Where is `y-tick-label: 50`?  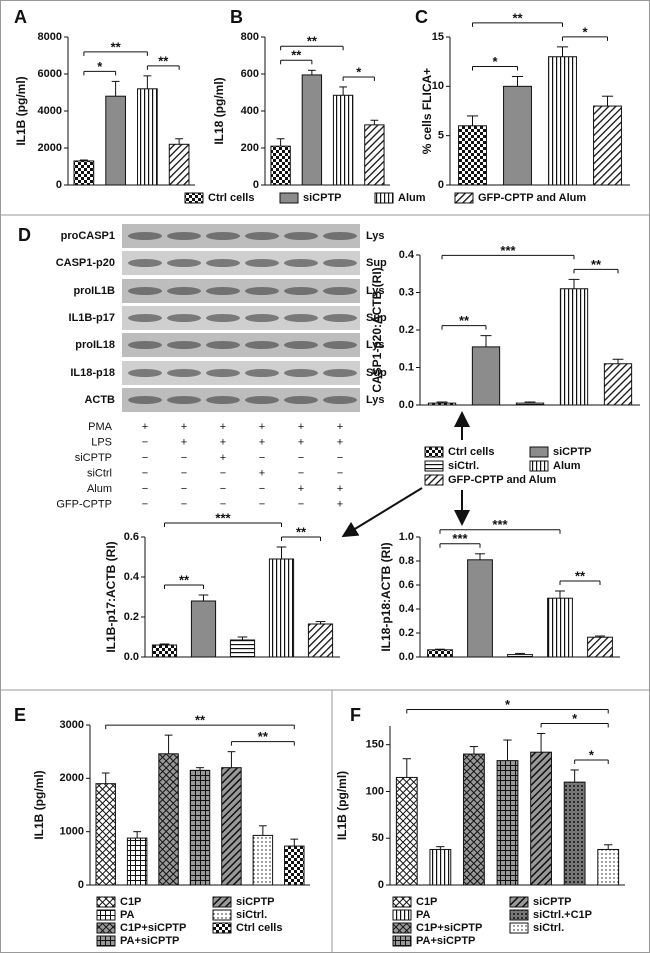 y-tick-label: 50 is located at coordinates (378, 838).